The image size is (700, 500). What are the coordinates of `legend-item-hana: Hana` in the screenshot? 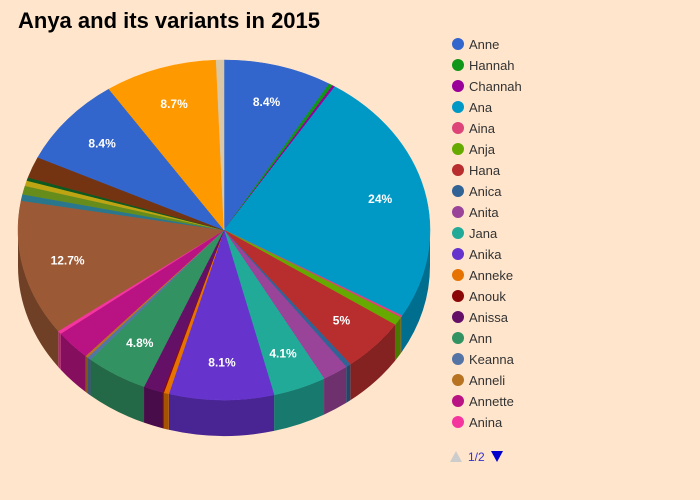 It's located at (476, 170).